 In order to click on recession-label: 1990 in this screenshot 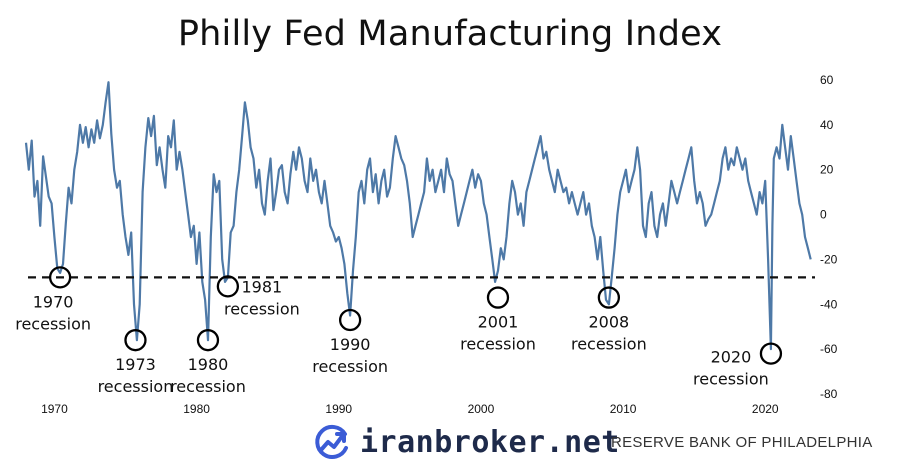, I will do `click(350, 344)`.